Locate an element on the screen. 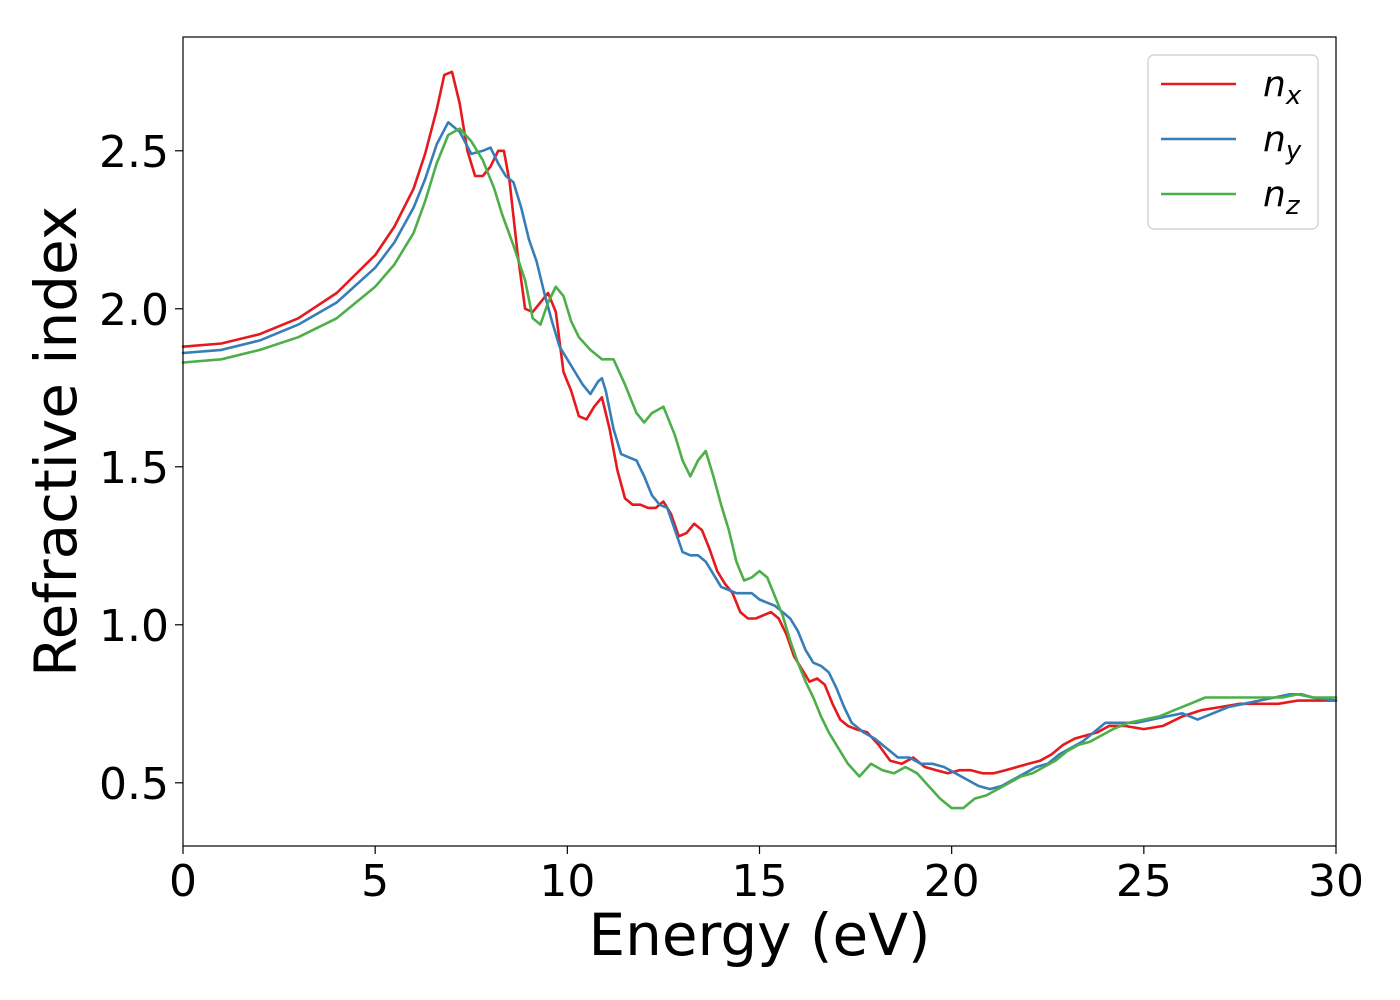 The width and height of the screenshot is (1400, 1000). x-tick-label: 10 is located at coordinates (567, 881).